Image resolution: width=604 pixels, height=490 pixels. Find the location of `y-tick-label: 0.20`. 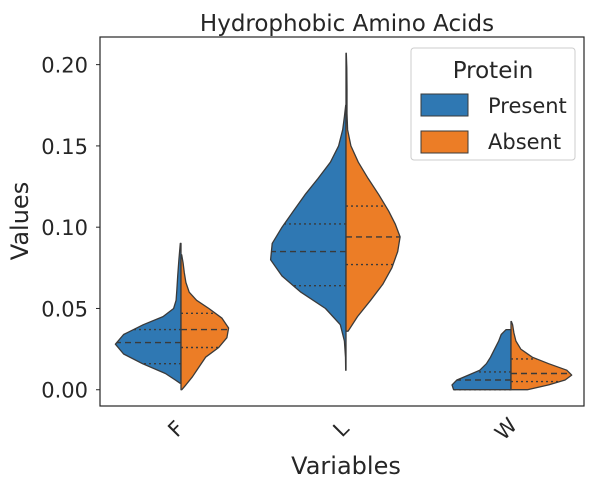

y-tick-label: 0.20 is located at coordinates (64, 66).